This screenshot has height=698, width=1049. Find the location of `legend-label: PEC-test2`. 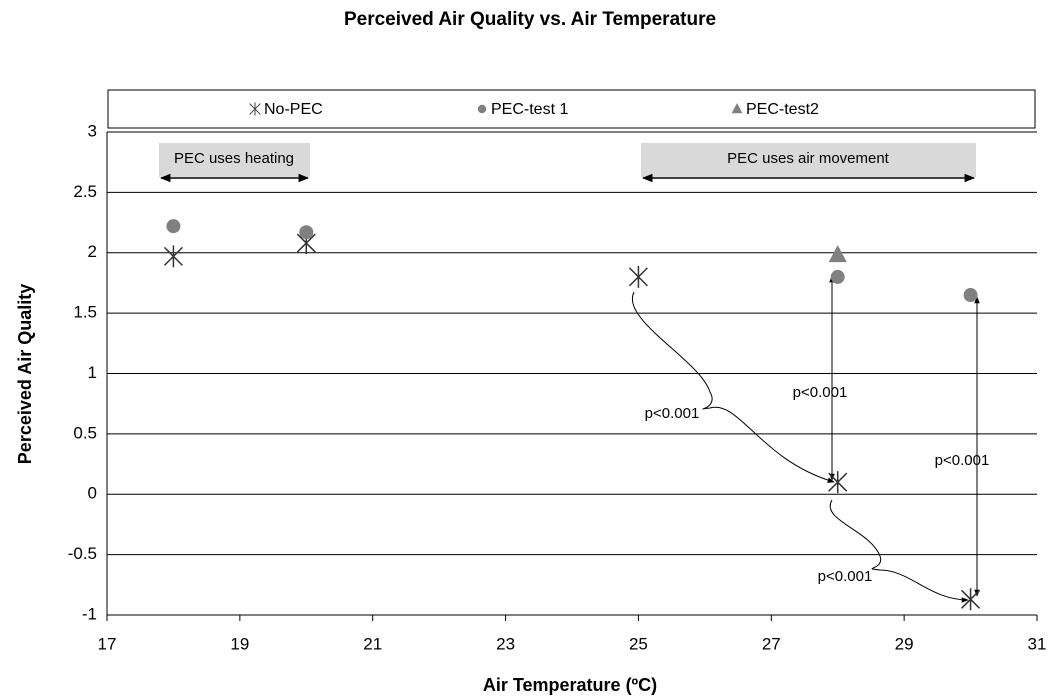

legend-label: PEC-test2 is located at coordinates (782, 109).